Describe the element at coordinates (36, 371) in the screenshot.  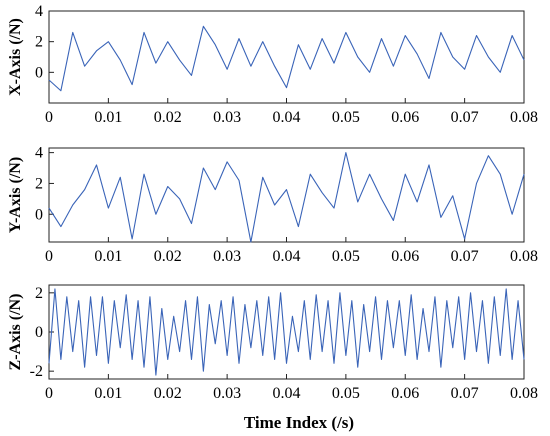
I see `y-tick-label: -2` at that location.